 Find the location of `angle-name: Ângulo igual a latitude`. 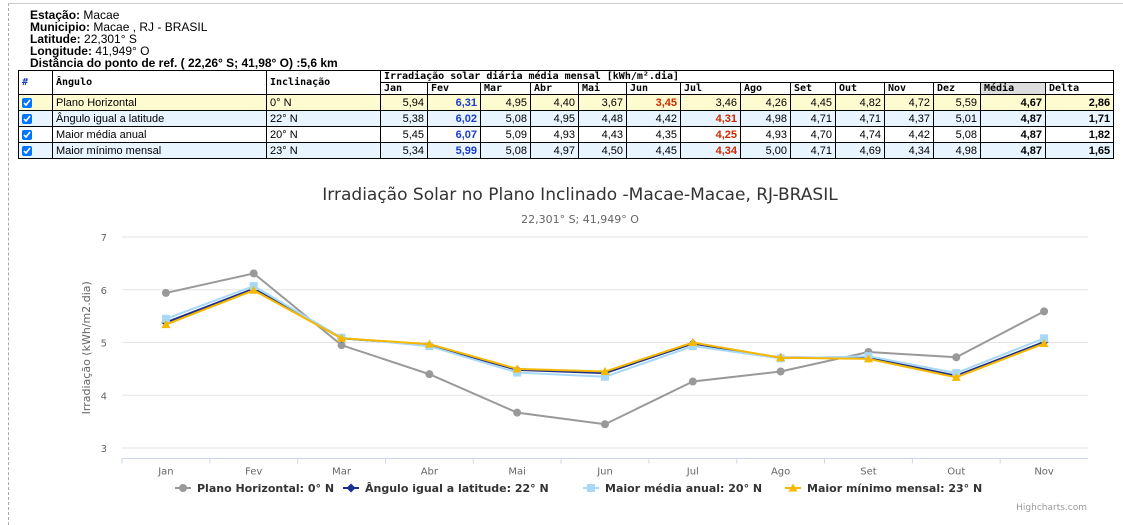

angle-name: Ângulo igual a latitude is located at coordinates (159, 118).